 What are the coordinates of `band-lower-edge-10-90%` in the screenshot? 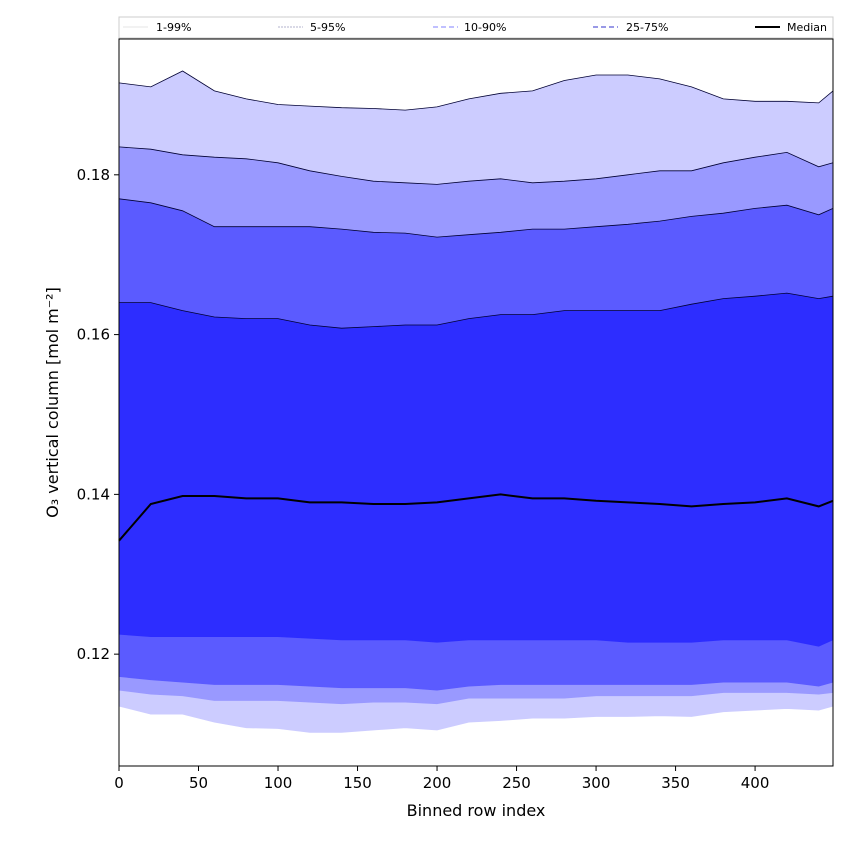 It's located at (476, 683).